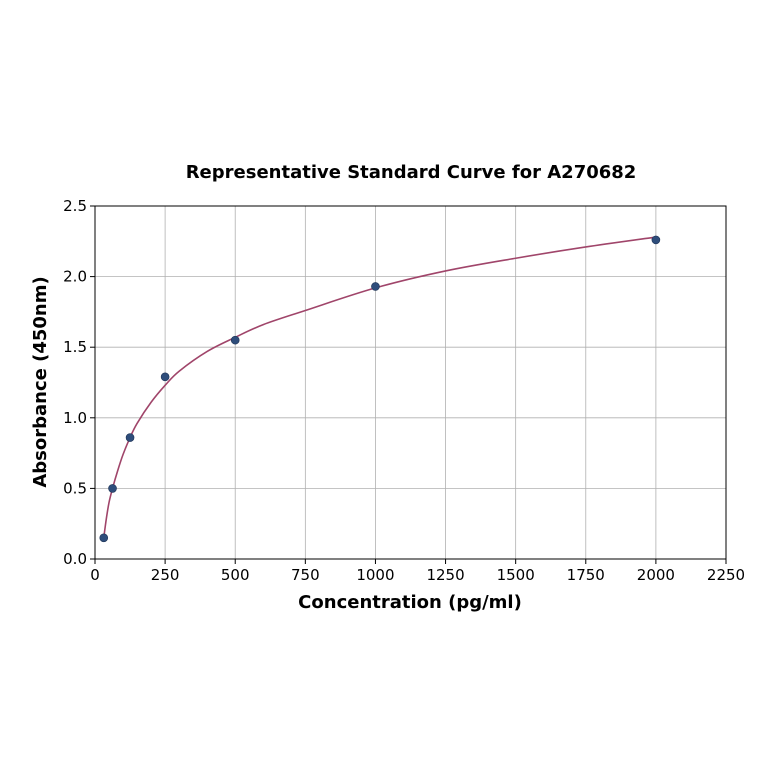 The image size is (764, 764). What do you see at coordinates (516, 575) in the screenshot?
I see `x-tick-label: 1500` at bounding box center [516, 575].